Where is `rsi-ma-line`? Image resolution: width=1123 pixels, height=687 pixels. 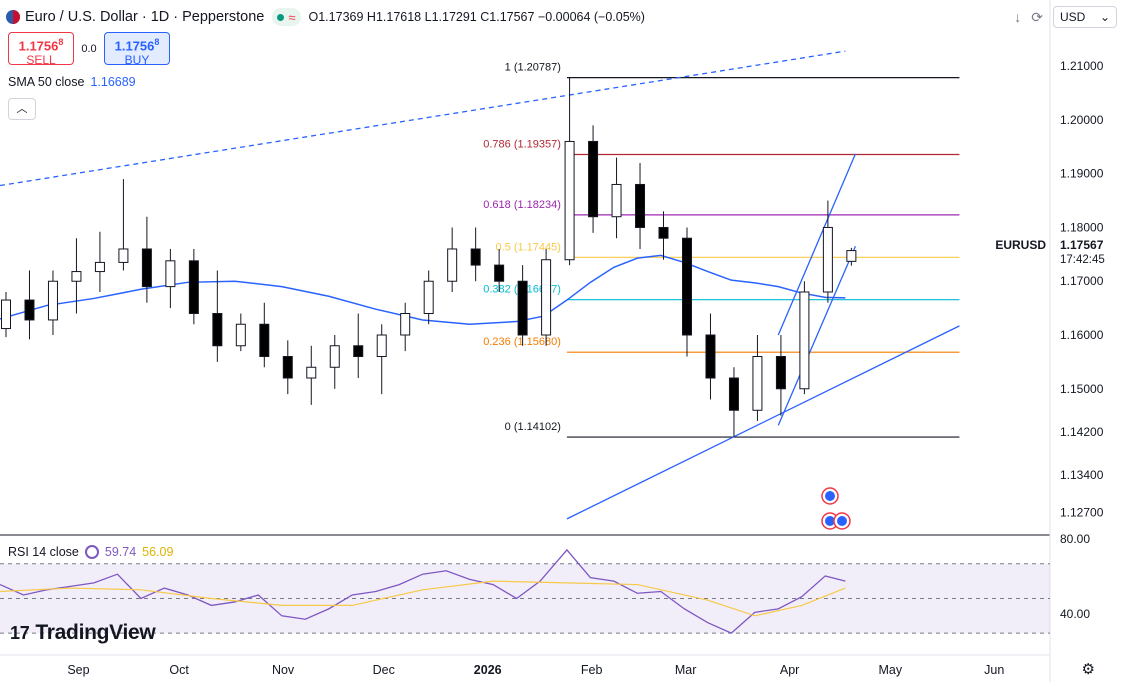 rsi-ma-line is located at coordinates (423, 598).